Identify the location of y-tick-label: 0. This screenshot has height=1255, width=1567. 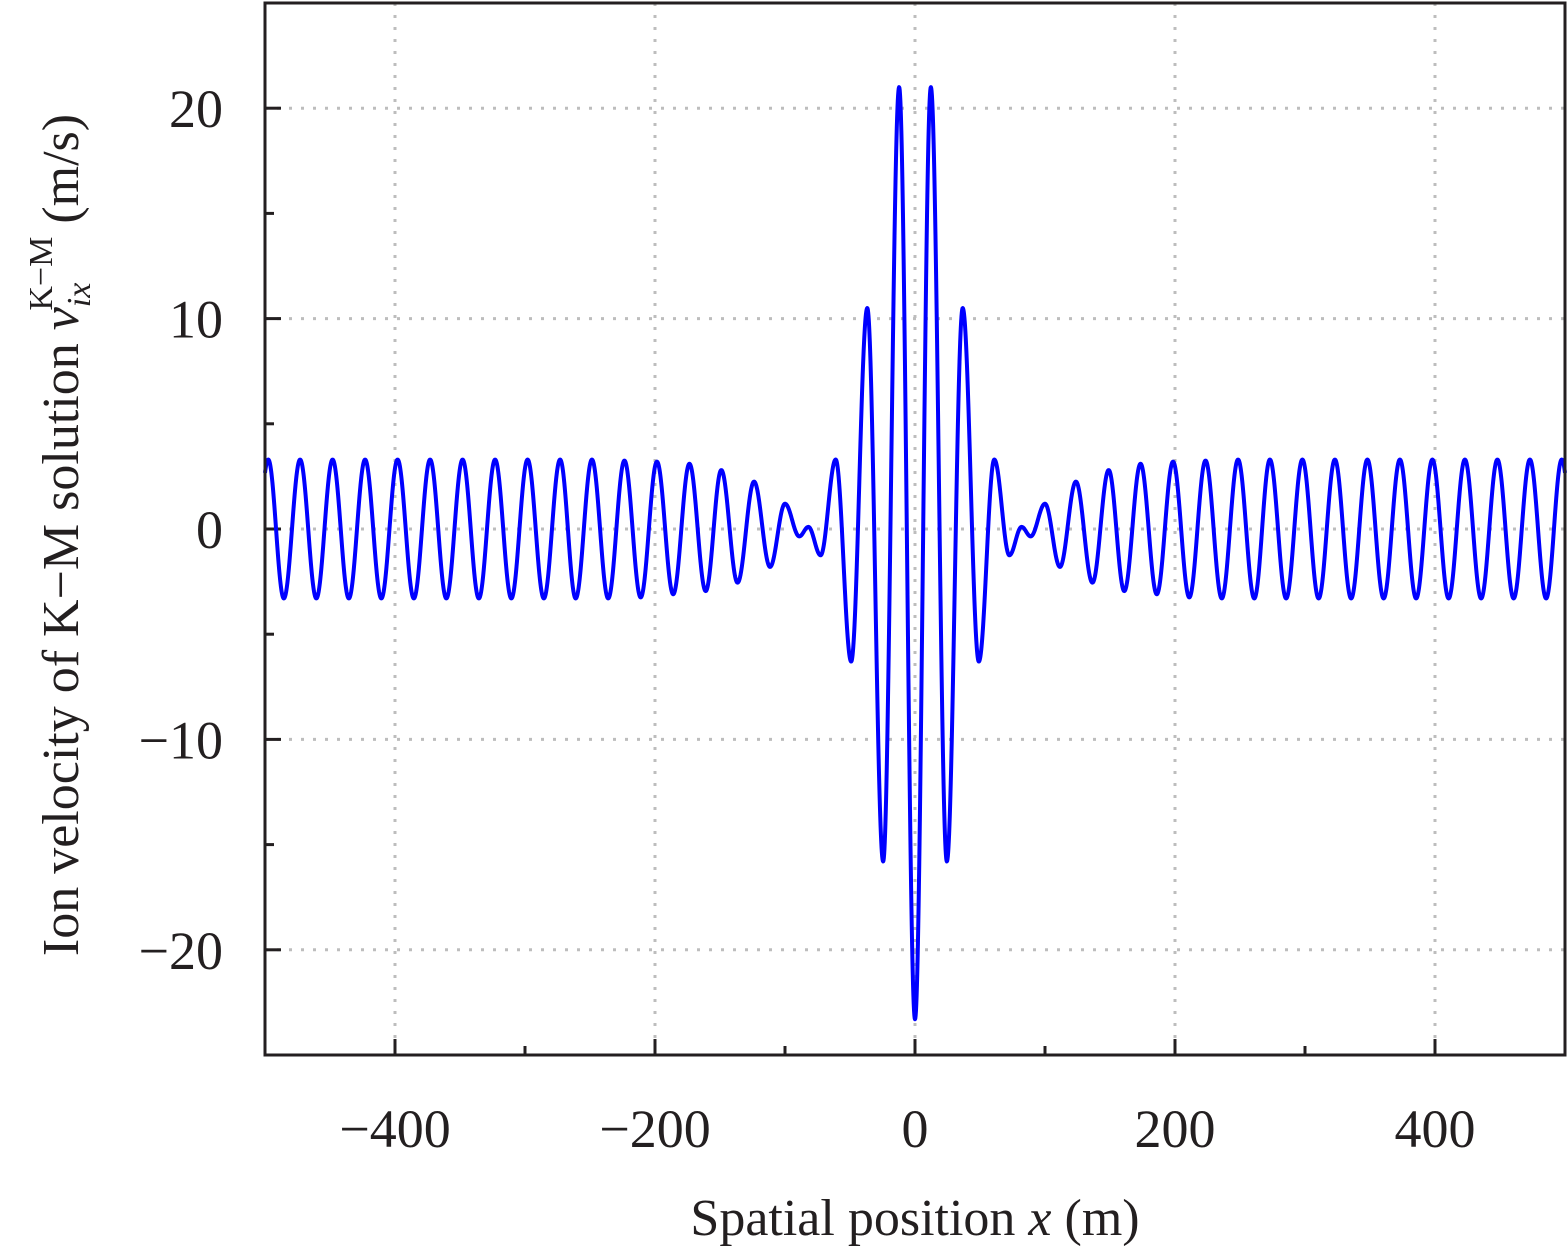
(209, 530).